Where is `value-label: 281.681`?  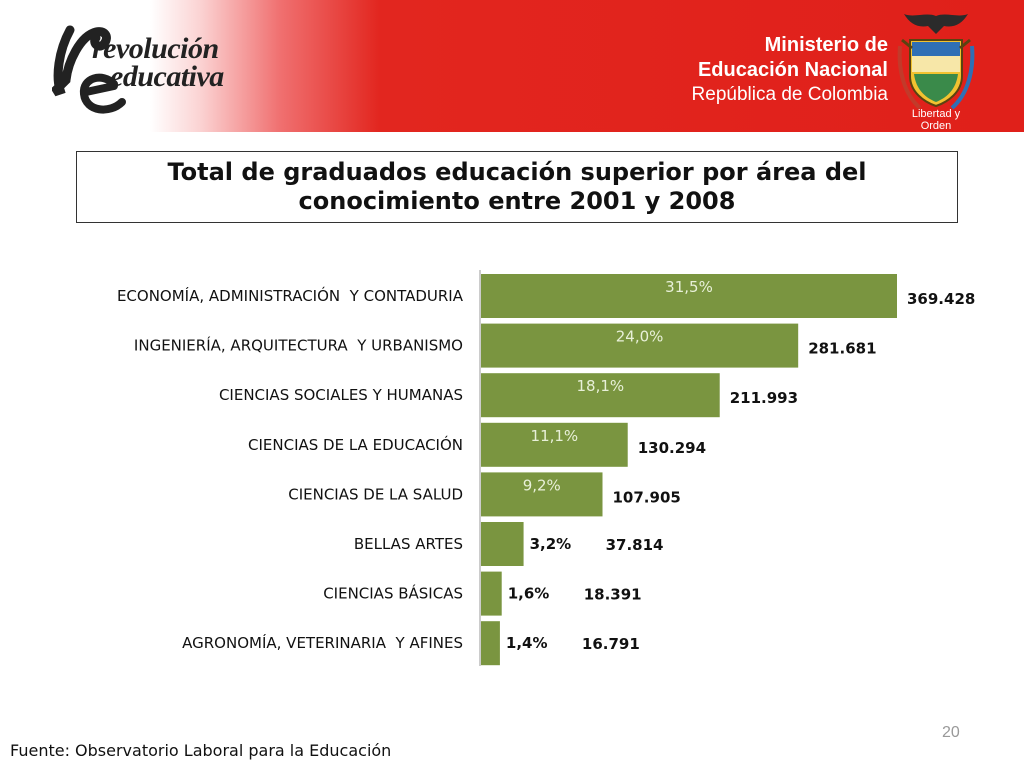 value-label: 281.681 is located at coordinates (842, 349).